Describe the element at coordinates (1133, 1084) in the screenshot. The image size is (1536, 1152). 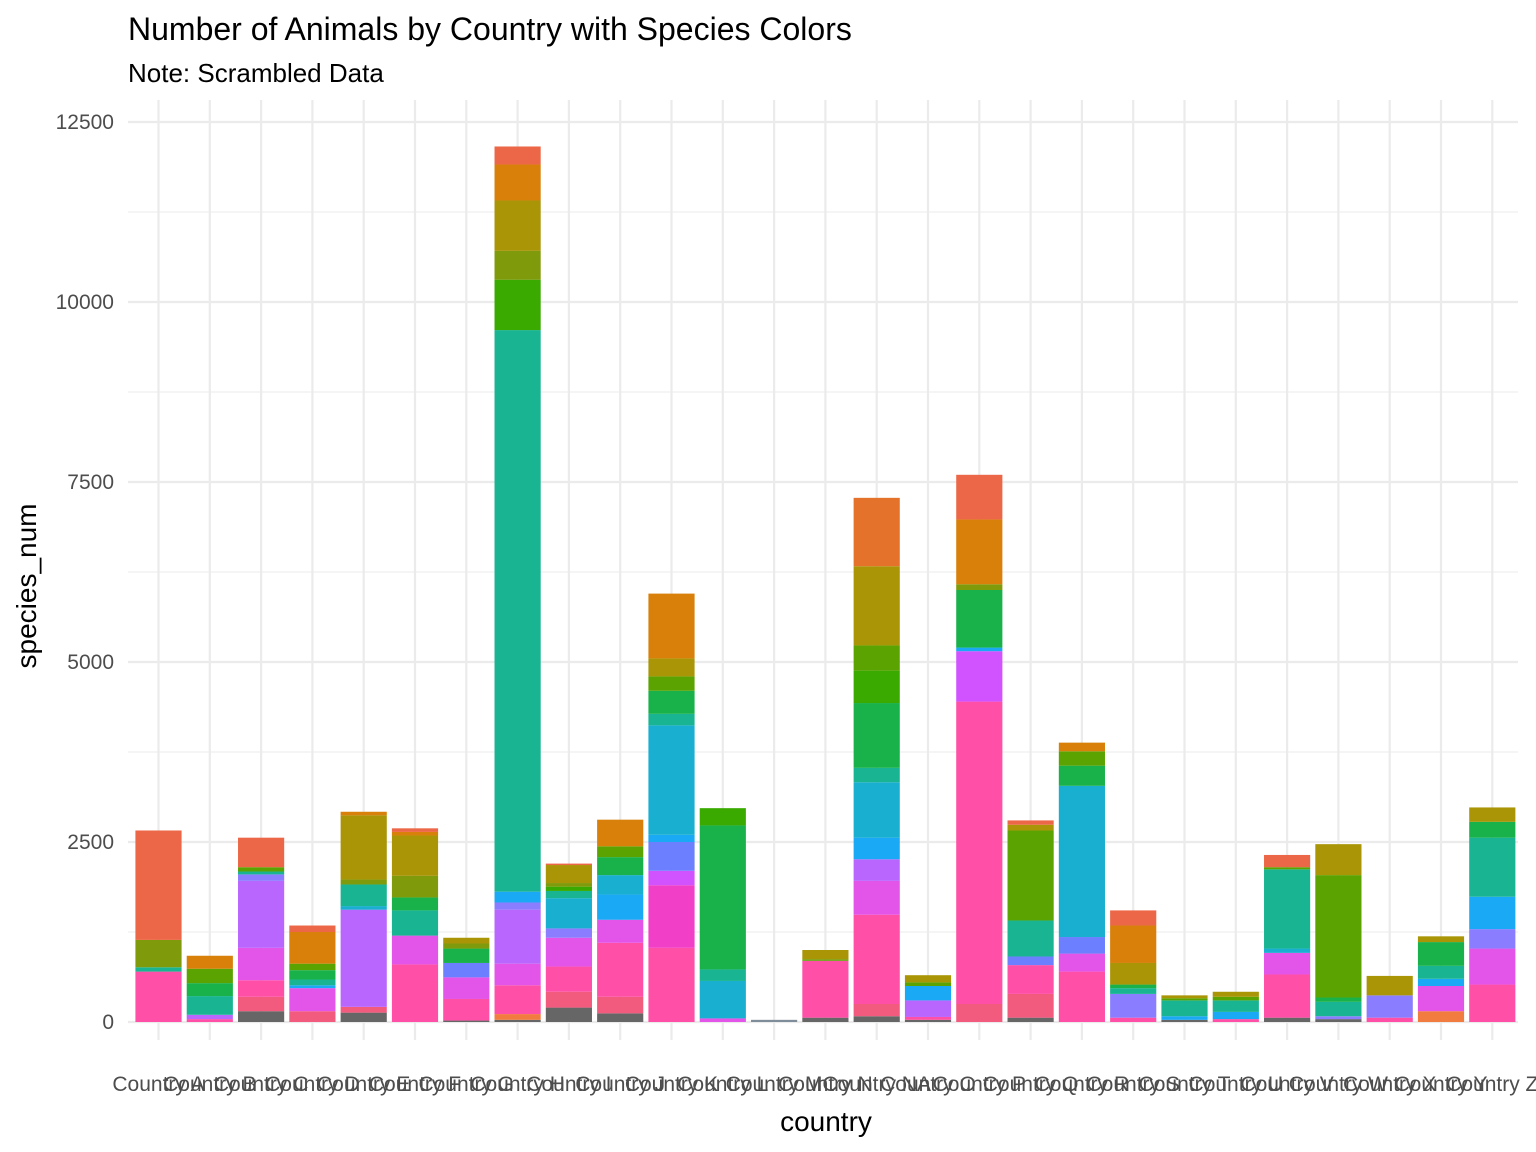
I see `x-tick-label: Country S` at that location.